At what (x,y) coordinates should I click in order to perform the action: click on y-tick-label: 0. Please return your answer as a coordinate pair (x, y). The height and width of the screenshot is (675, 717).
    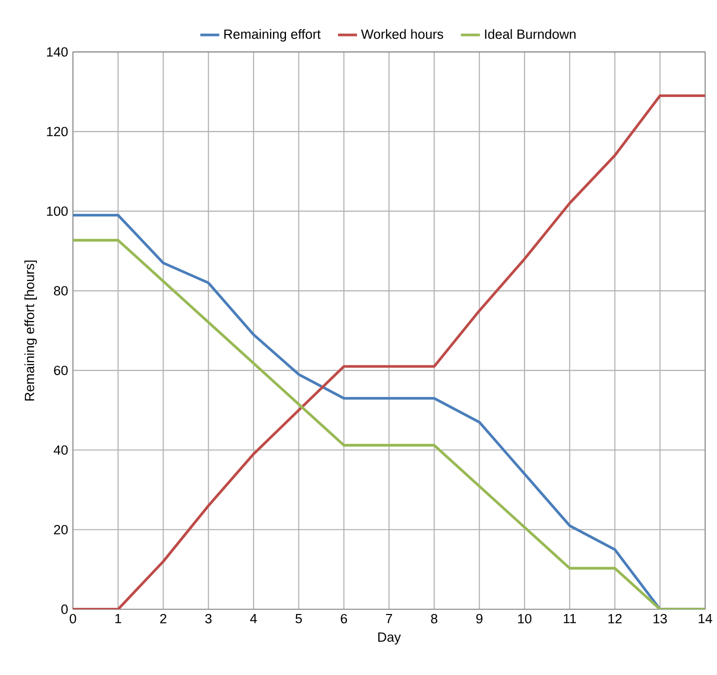
    Looking at the image, I should click on (64, 609).